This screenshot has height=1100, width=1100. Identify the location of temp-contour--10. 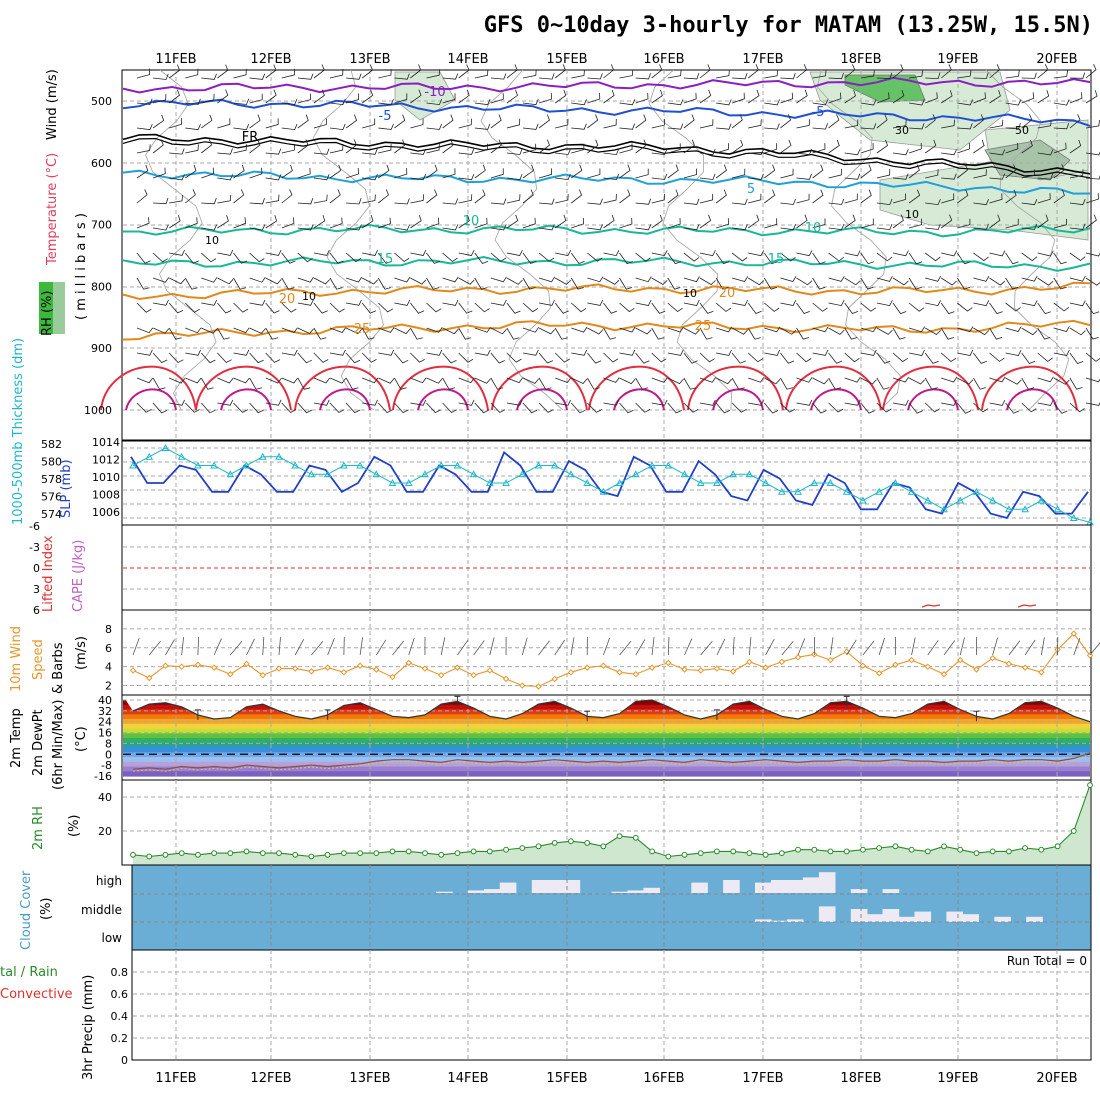
(606, 85).